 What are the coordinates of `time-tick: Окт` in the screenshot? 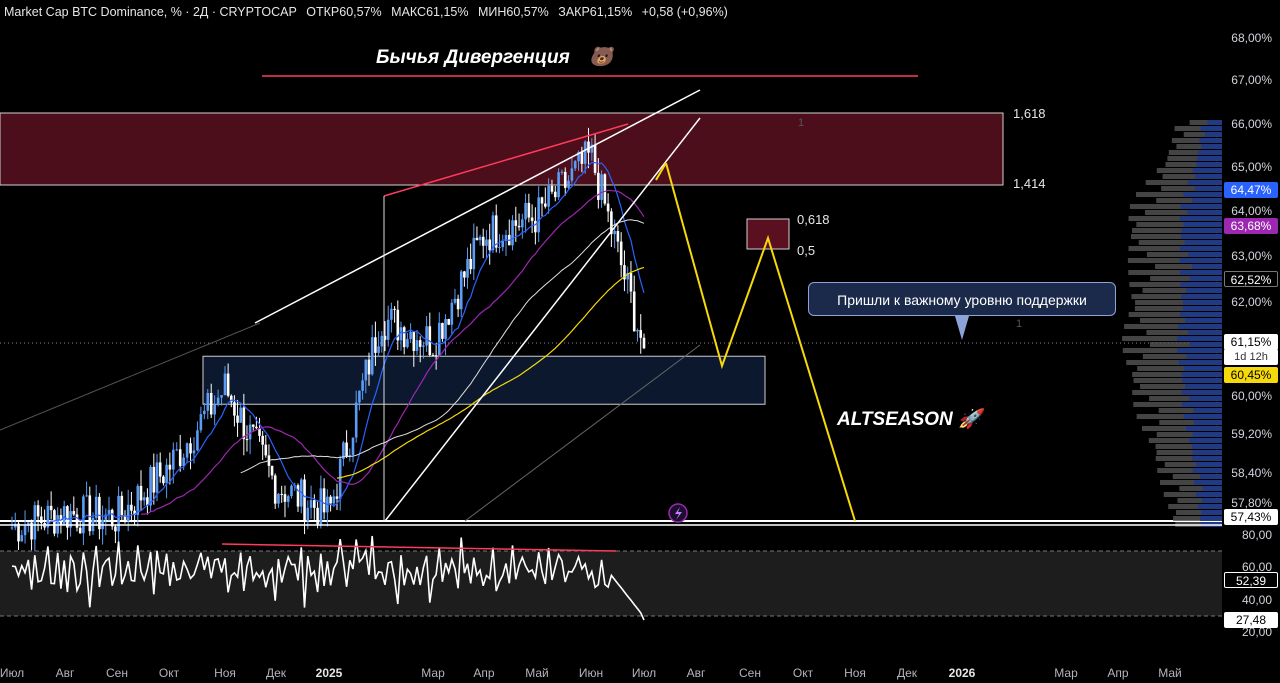 It's located at (803, 673).